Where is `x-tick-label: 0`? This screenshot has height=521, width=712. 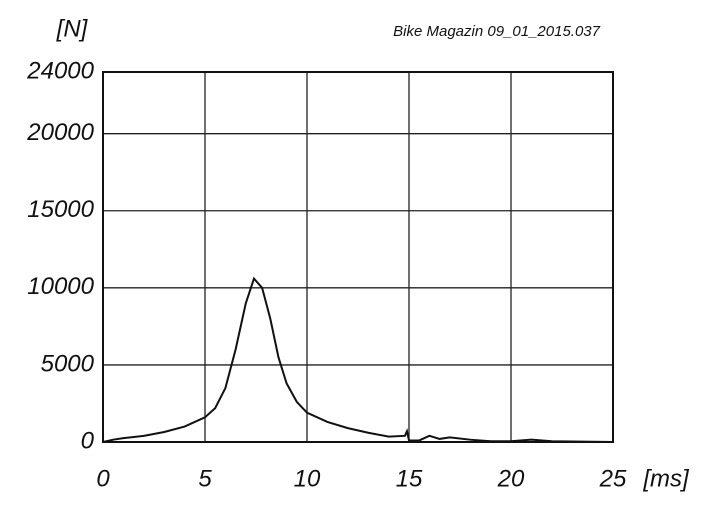 x-tick-label: 0 is located at coordinates (103, 478).